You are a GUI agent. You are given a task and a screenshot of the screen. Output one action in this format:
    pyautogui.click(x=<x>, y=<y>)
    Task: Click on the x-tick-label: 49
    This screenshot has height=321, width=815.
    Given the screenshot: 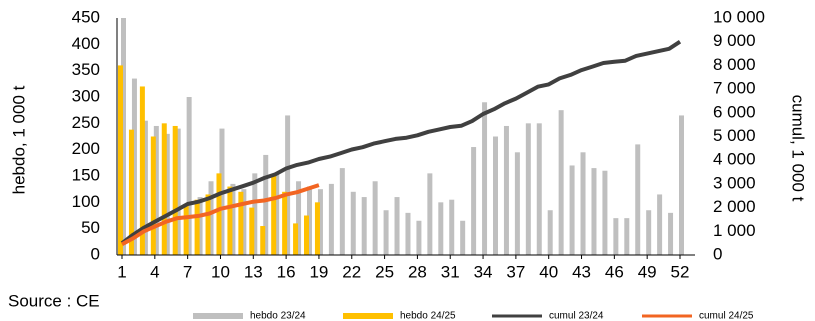 What is the action you would take?
    pyautogui.click(x=647, y=271)
    